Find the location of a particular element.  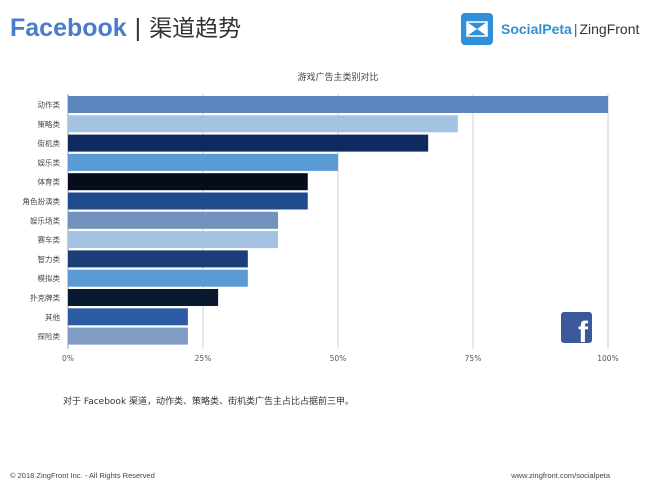

socialpeta-logo-text: SocialPeta | ZingFront is located at coordinates (570, 29).